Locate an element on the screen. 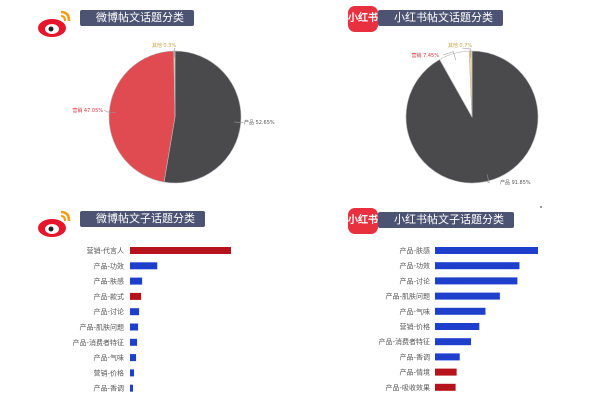 The height and width of the screenshot is (409, 600). xhs-bar-title: 小红书帖文子话题分类 is located at coordinates (446, 220).